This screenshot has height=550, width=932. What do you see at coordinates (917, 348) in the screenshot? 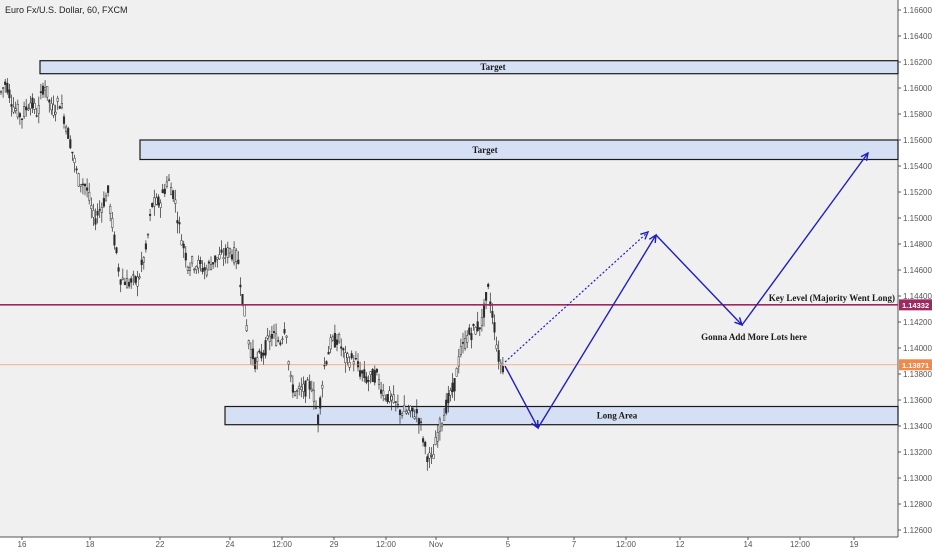
I see `y-tick-label: 1.14000` at bounding box center [917, 348].